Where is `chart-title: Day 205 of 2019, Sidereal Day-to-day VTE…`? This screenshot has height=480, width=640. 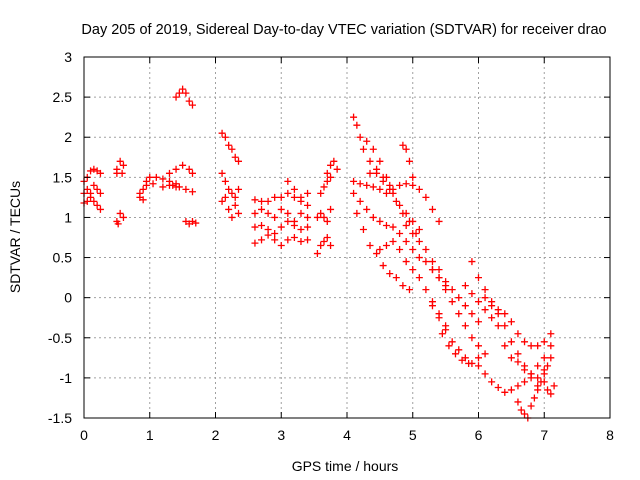 chart-title: Day 205 of 2019, Sidereal Day-to-day VTE… is located at coordinates (343, 30).